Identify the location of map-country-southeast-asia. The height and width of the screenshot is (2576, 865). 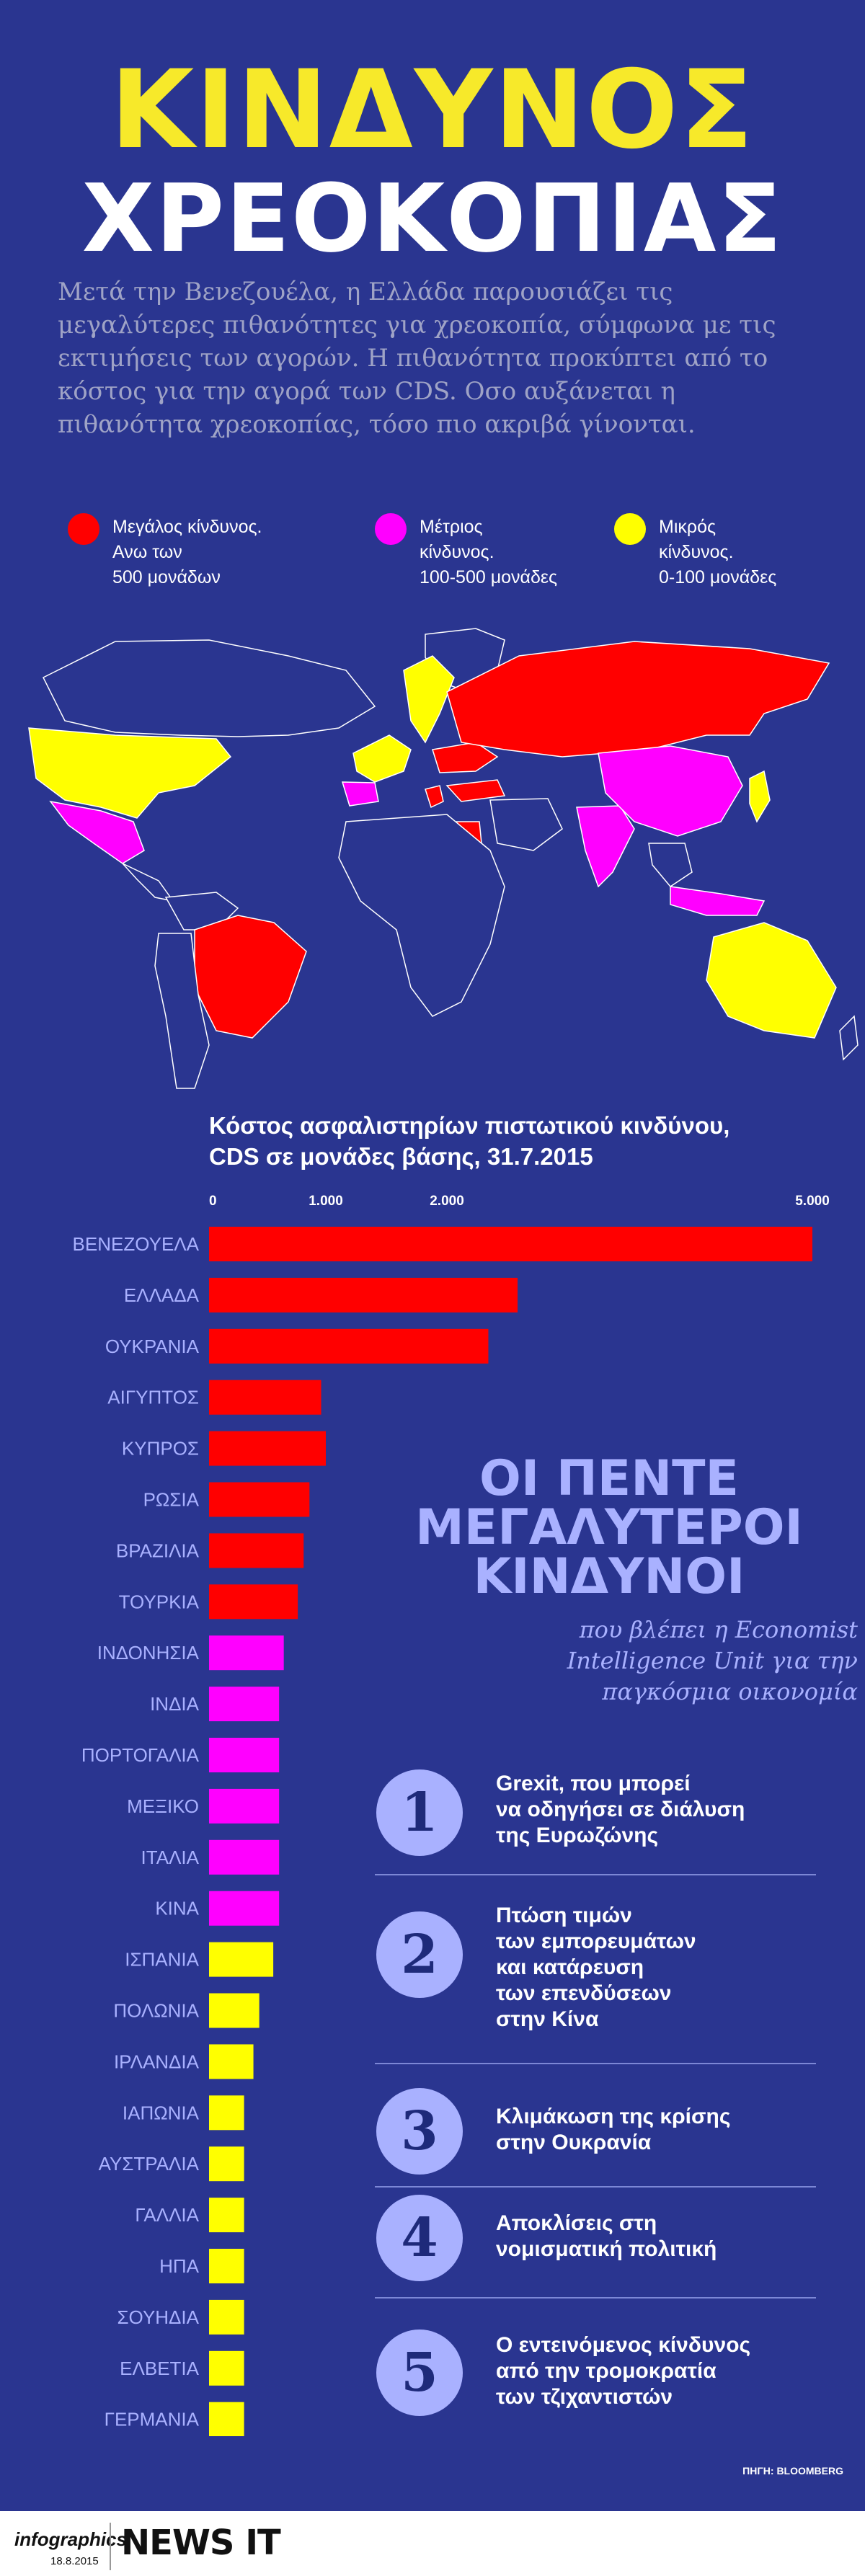
(670, 865).